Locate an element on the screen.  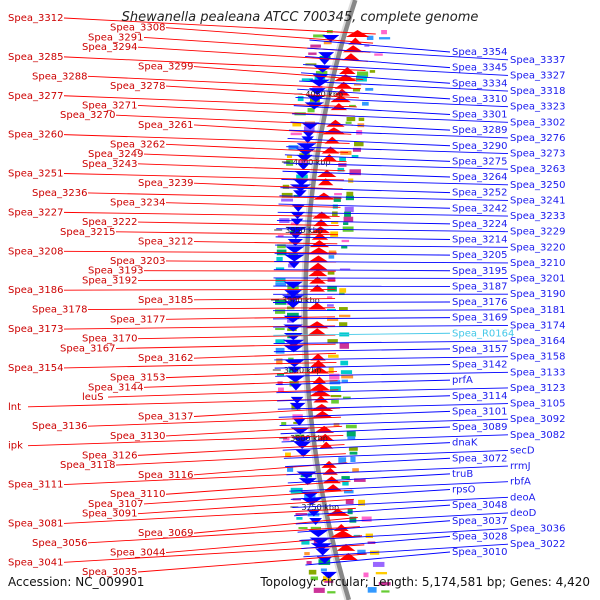
gene-label-left: Spea_3056 is located at coordinates (59, 543).